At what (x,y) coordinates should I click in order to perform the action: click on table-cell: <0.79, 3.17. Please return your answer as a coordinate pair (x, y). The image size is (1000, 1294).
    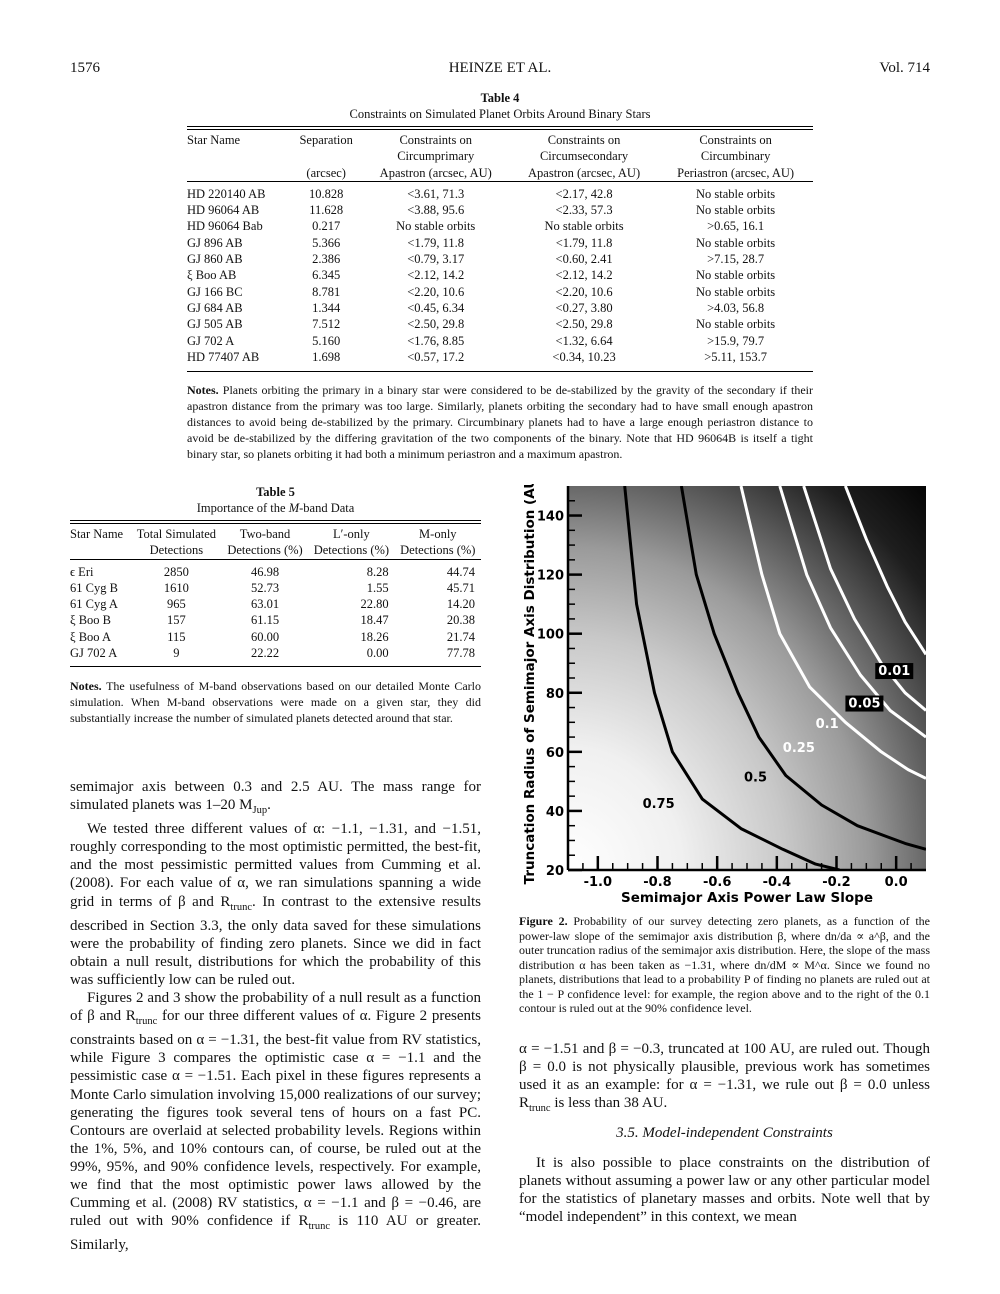
    Looking at the image, I should click on (436, 259).